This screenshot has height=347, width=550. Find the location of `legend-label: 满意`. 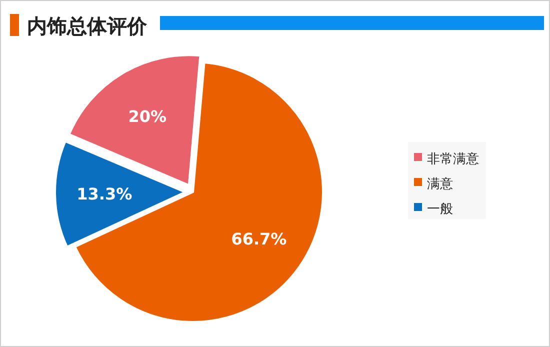

legend-label: 满意 is located at coordinates (440, 184).